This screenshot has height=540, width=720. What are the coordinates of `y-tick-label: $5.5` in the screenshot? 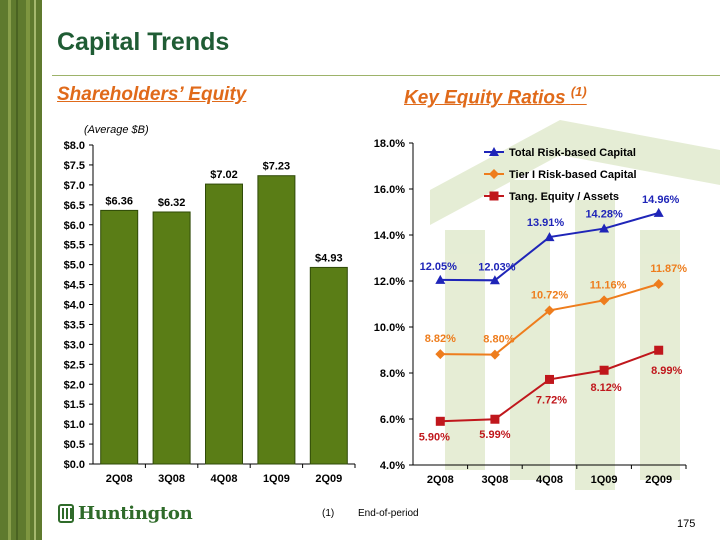 It's located at (74, 246).